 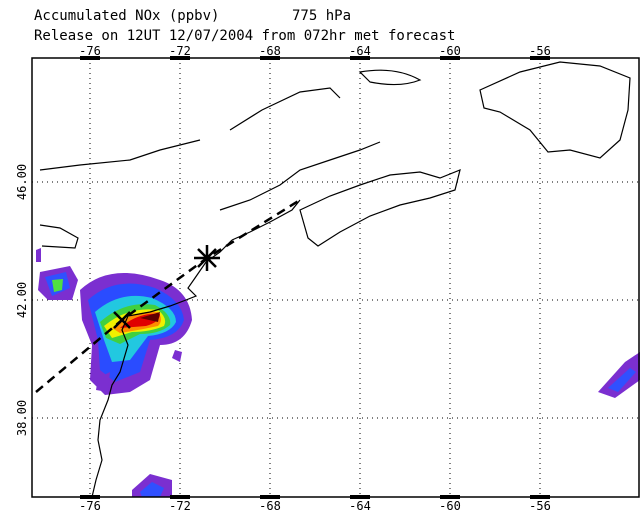 I want to click on lon-label-top: -56, so click(x=540, y=51).